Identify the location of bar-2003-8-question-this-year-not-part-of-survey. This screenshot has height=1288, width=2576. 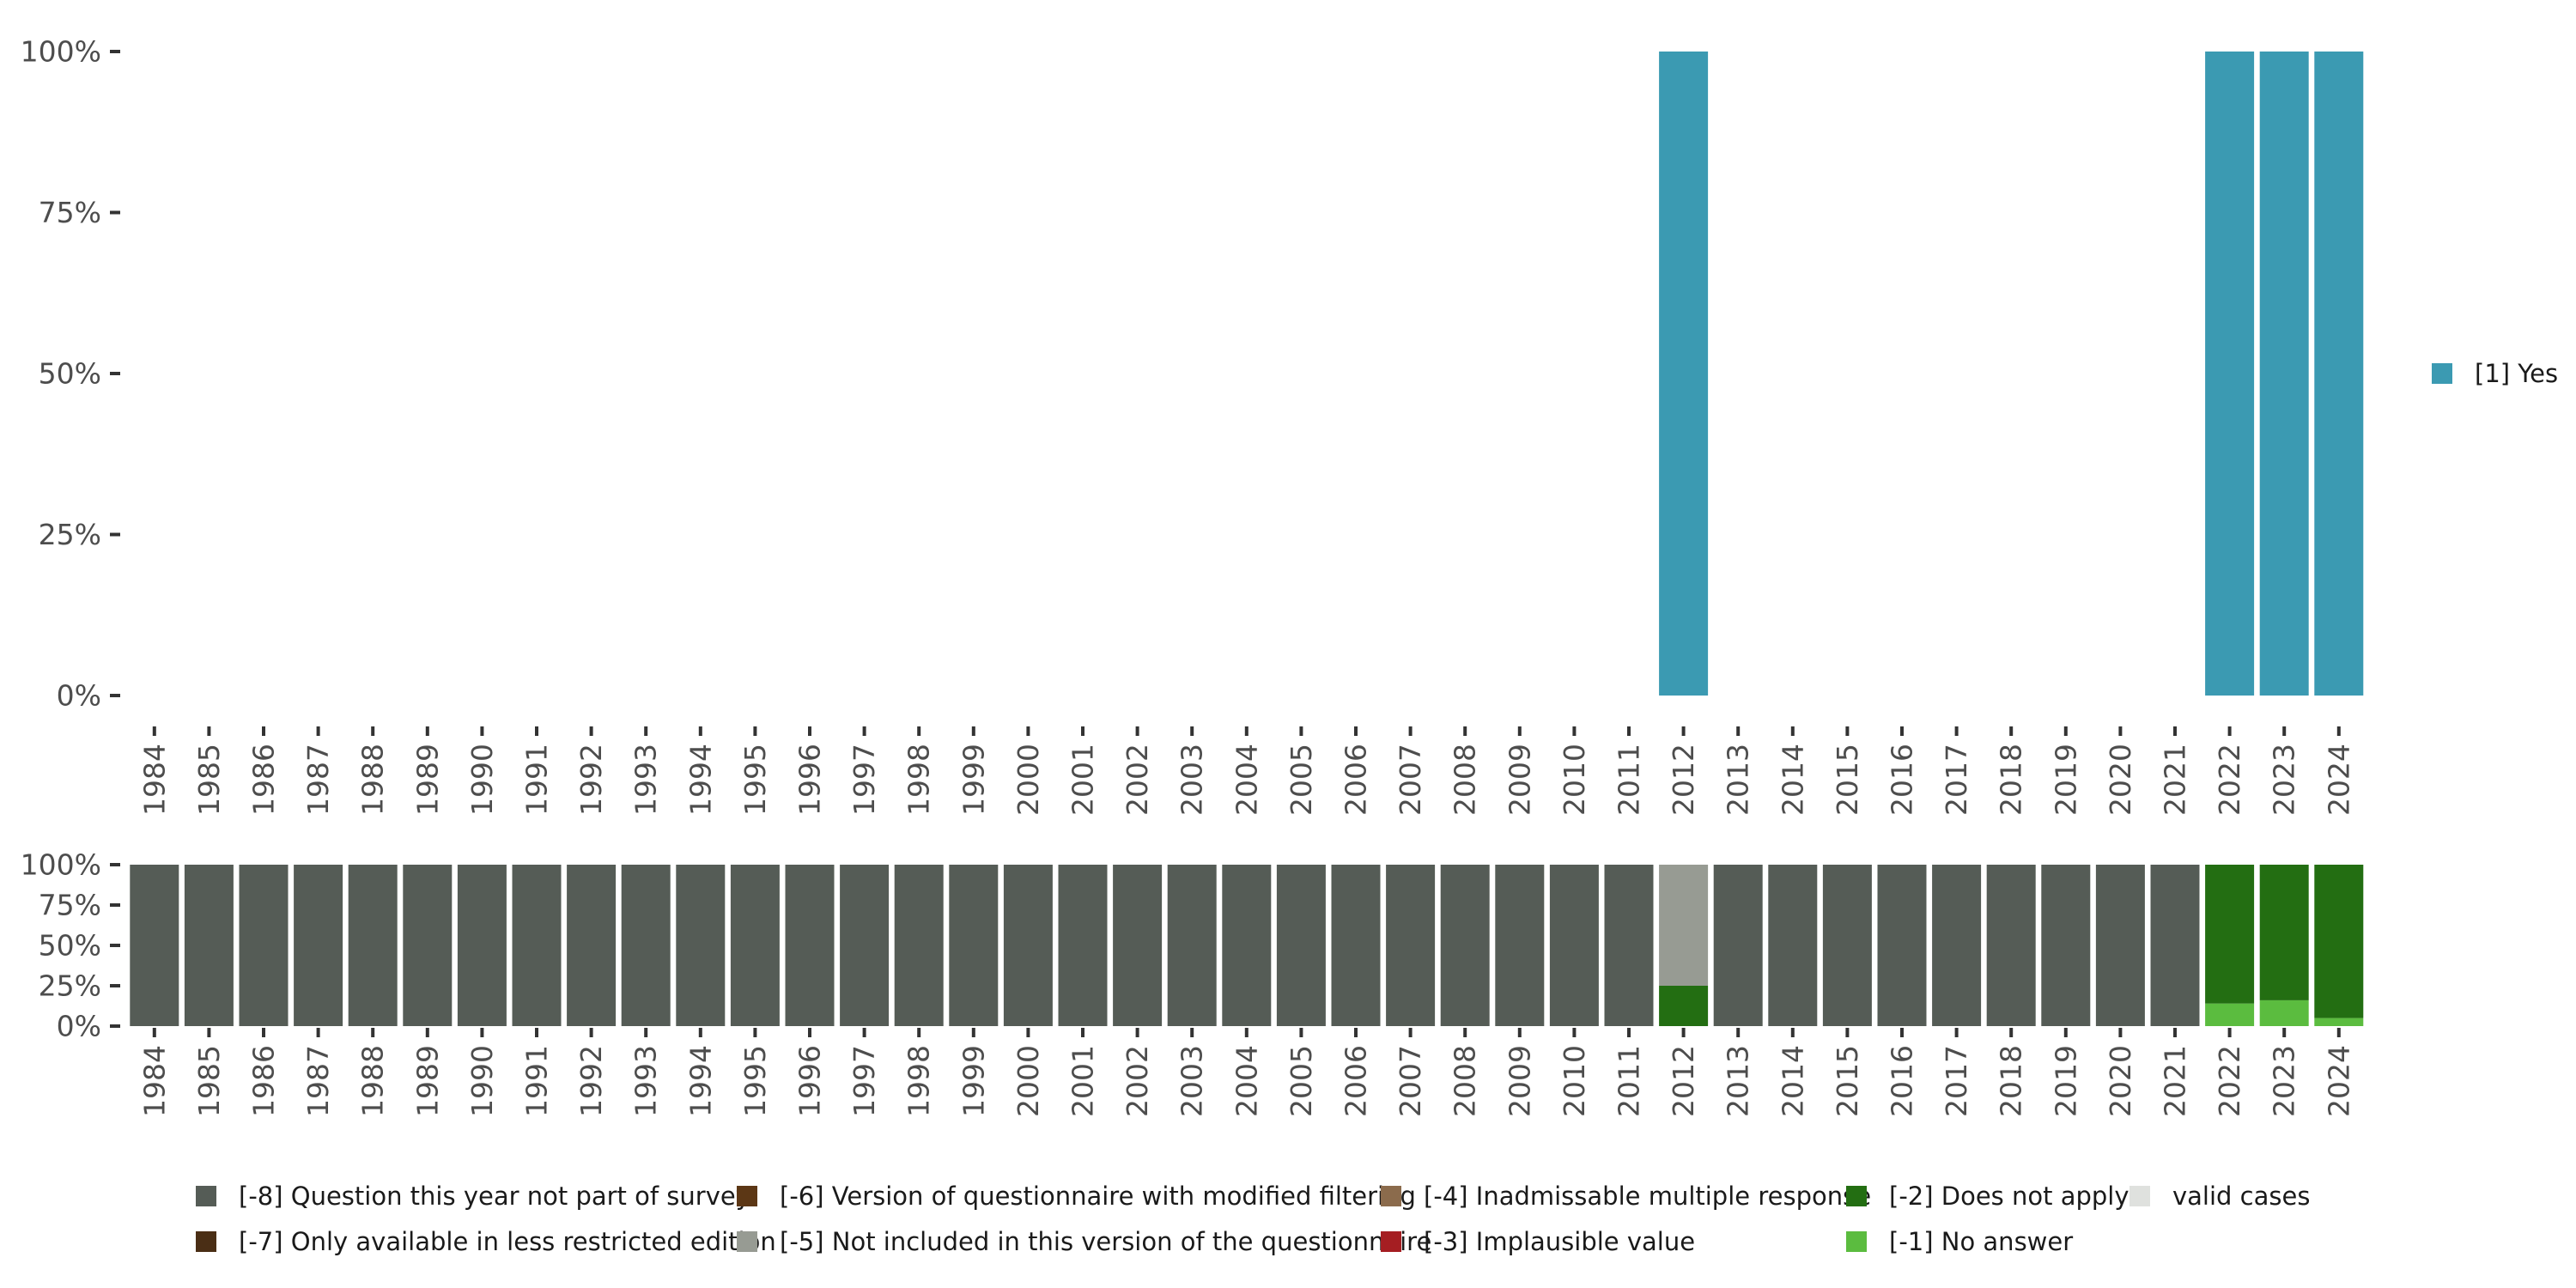
(1192, 946).